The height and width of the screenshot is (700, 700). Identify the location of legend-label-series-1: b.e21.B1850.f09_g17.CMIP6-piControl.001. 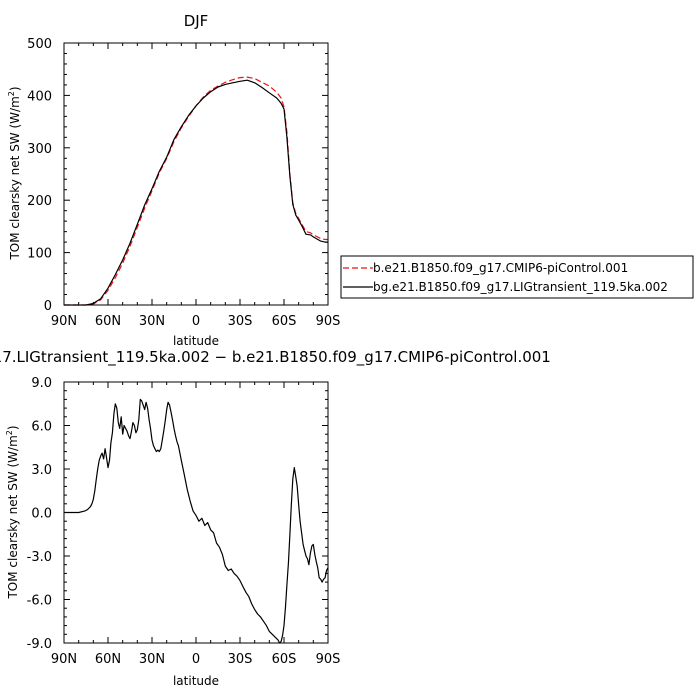
(500, 268).